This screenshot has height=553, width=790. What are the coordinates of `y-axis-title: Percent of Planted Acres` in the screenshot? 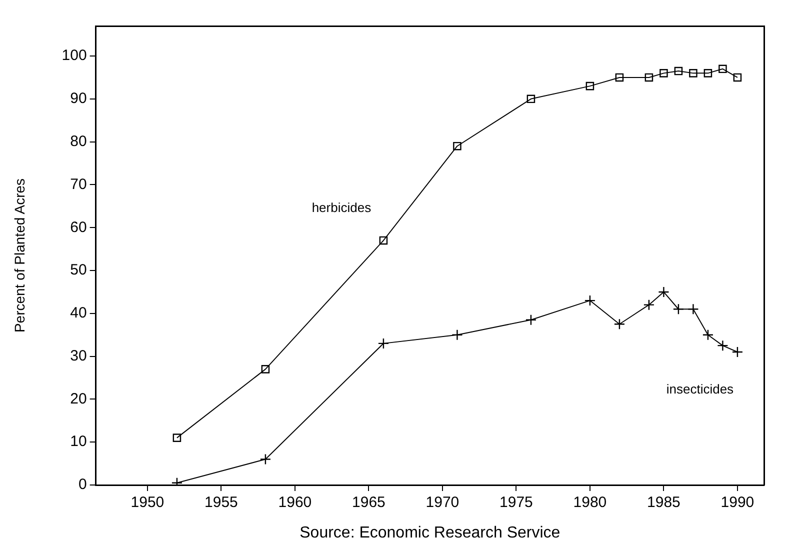 It's located at (19, 255).